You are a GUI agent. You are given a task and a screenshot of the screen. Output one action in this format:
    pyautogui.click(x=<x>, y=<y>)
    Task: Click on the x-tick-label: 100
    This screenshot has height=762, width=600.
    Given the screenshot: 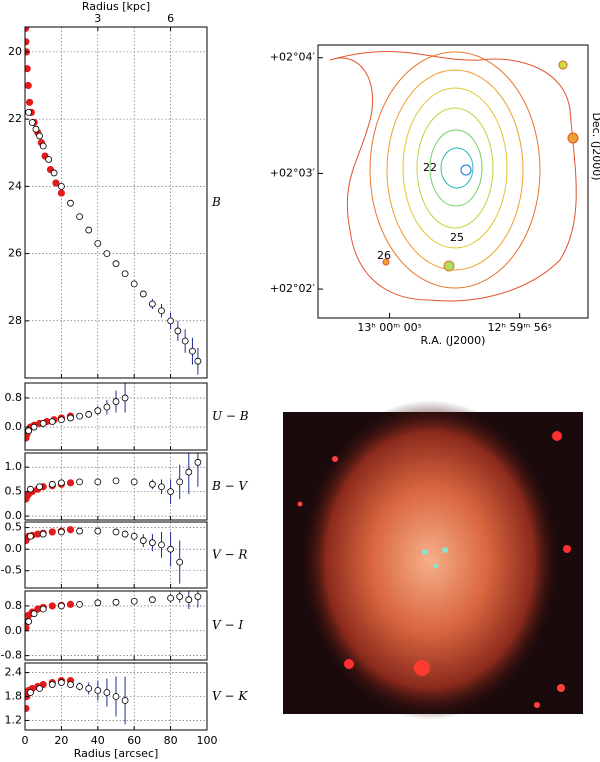 What is the action you would take?
    pyautogui.click(x=207, y=740)
    